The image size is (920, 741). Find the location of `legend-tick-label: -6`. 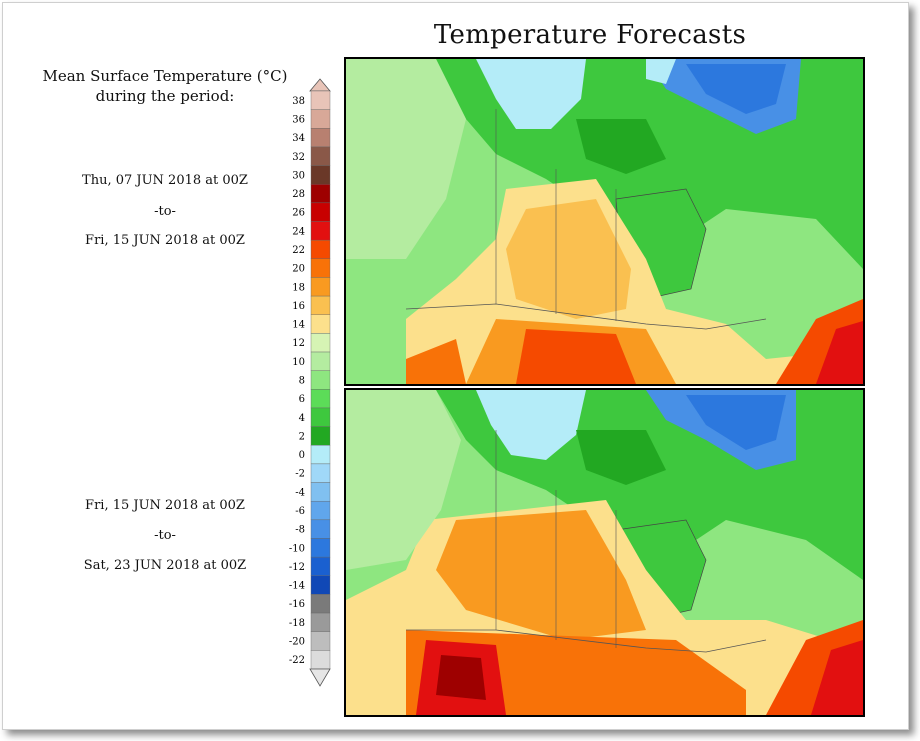

legend-tick-label: -6 is located at coordinates (300, 511).